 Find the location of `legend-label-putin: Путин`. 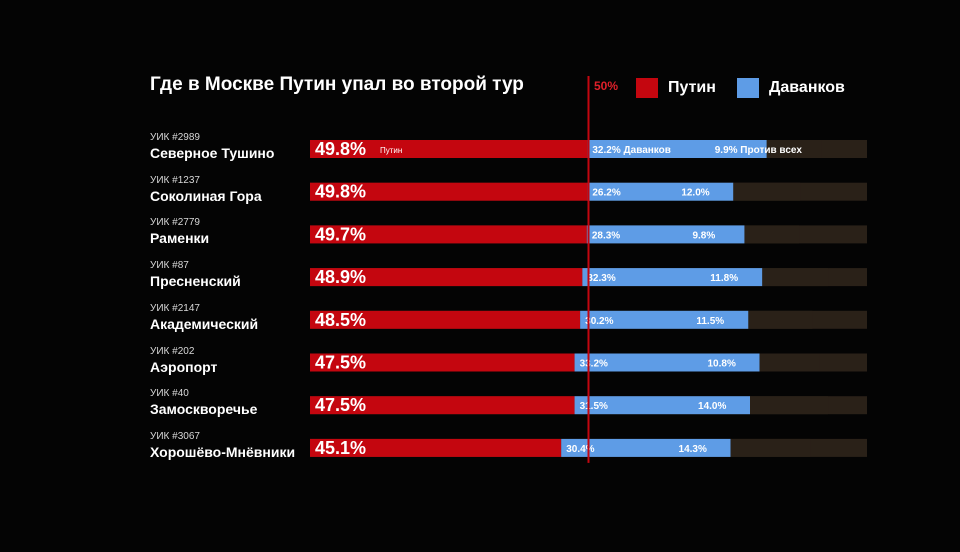

legend-label-putin: Путин is located at coordinates (692, 87).